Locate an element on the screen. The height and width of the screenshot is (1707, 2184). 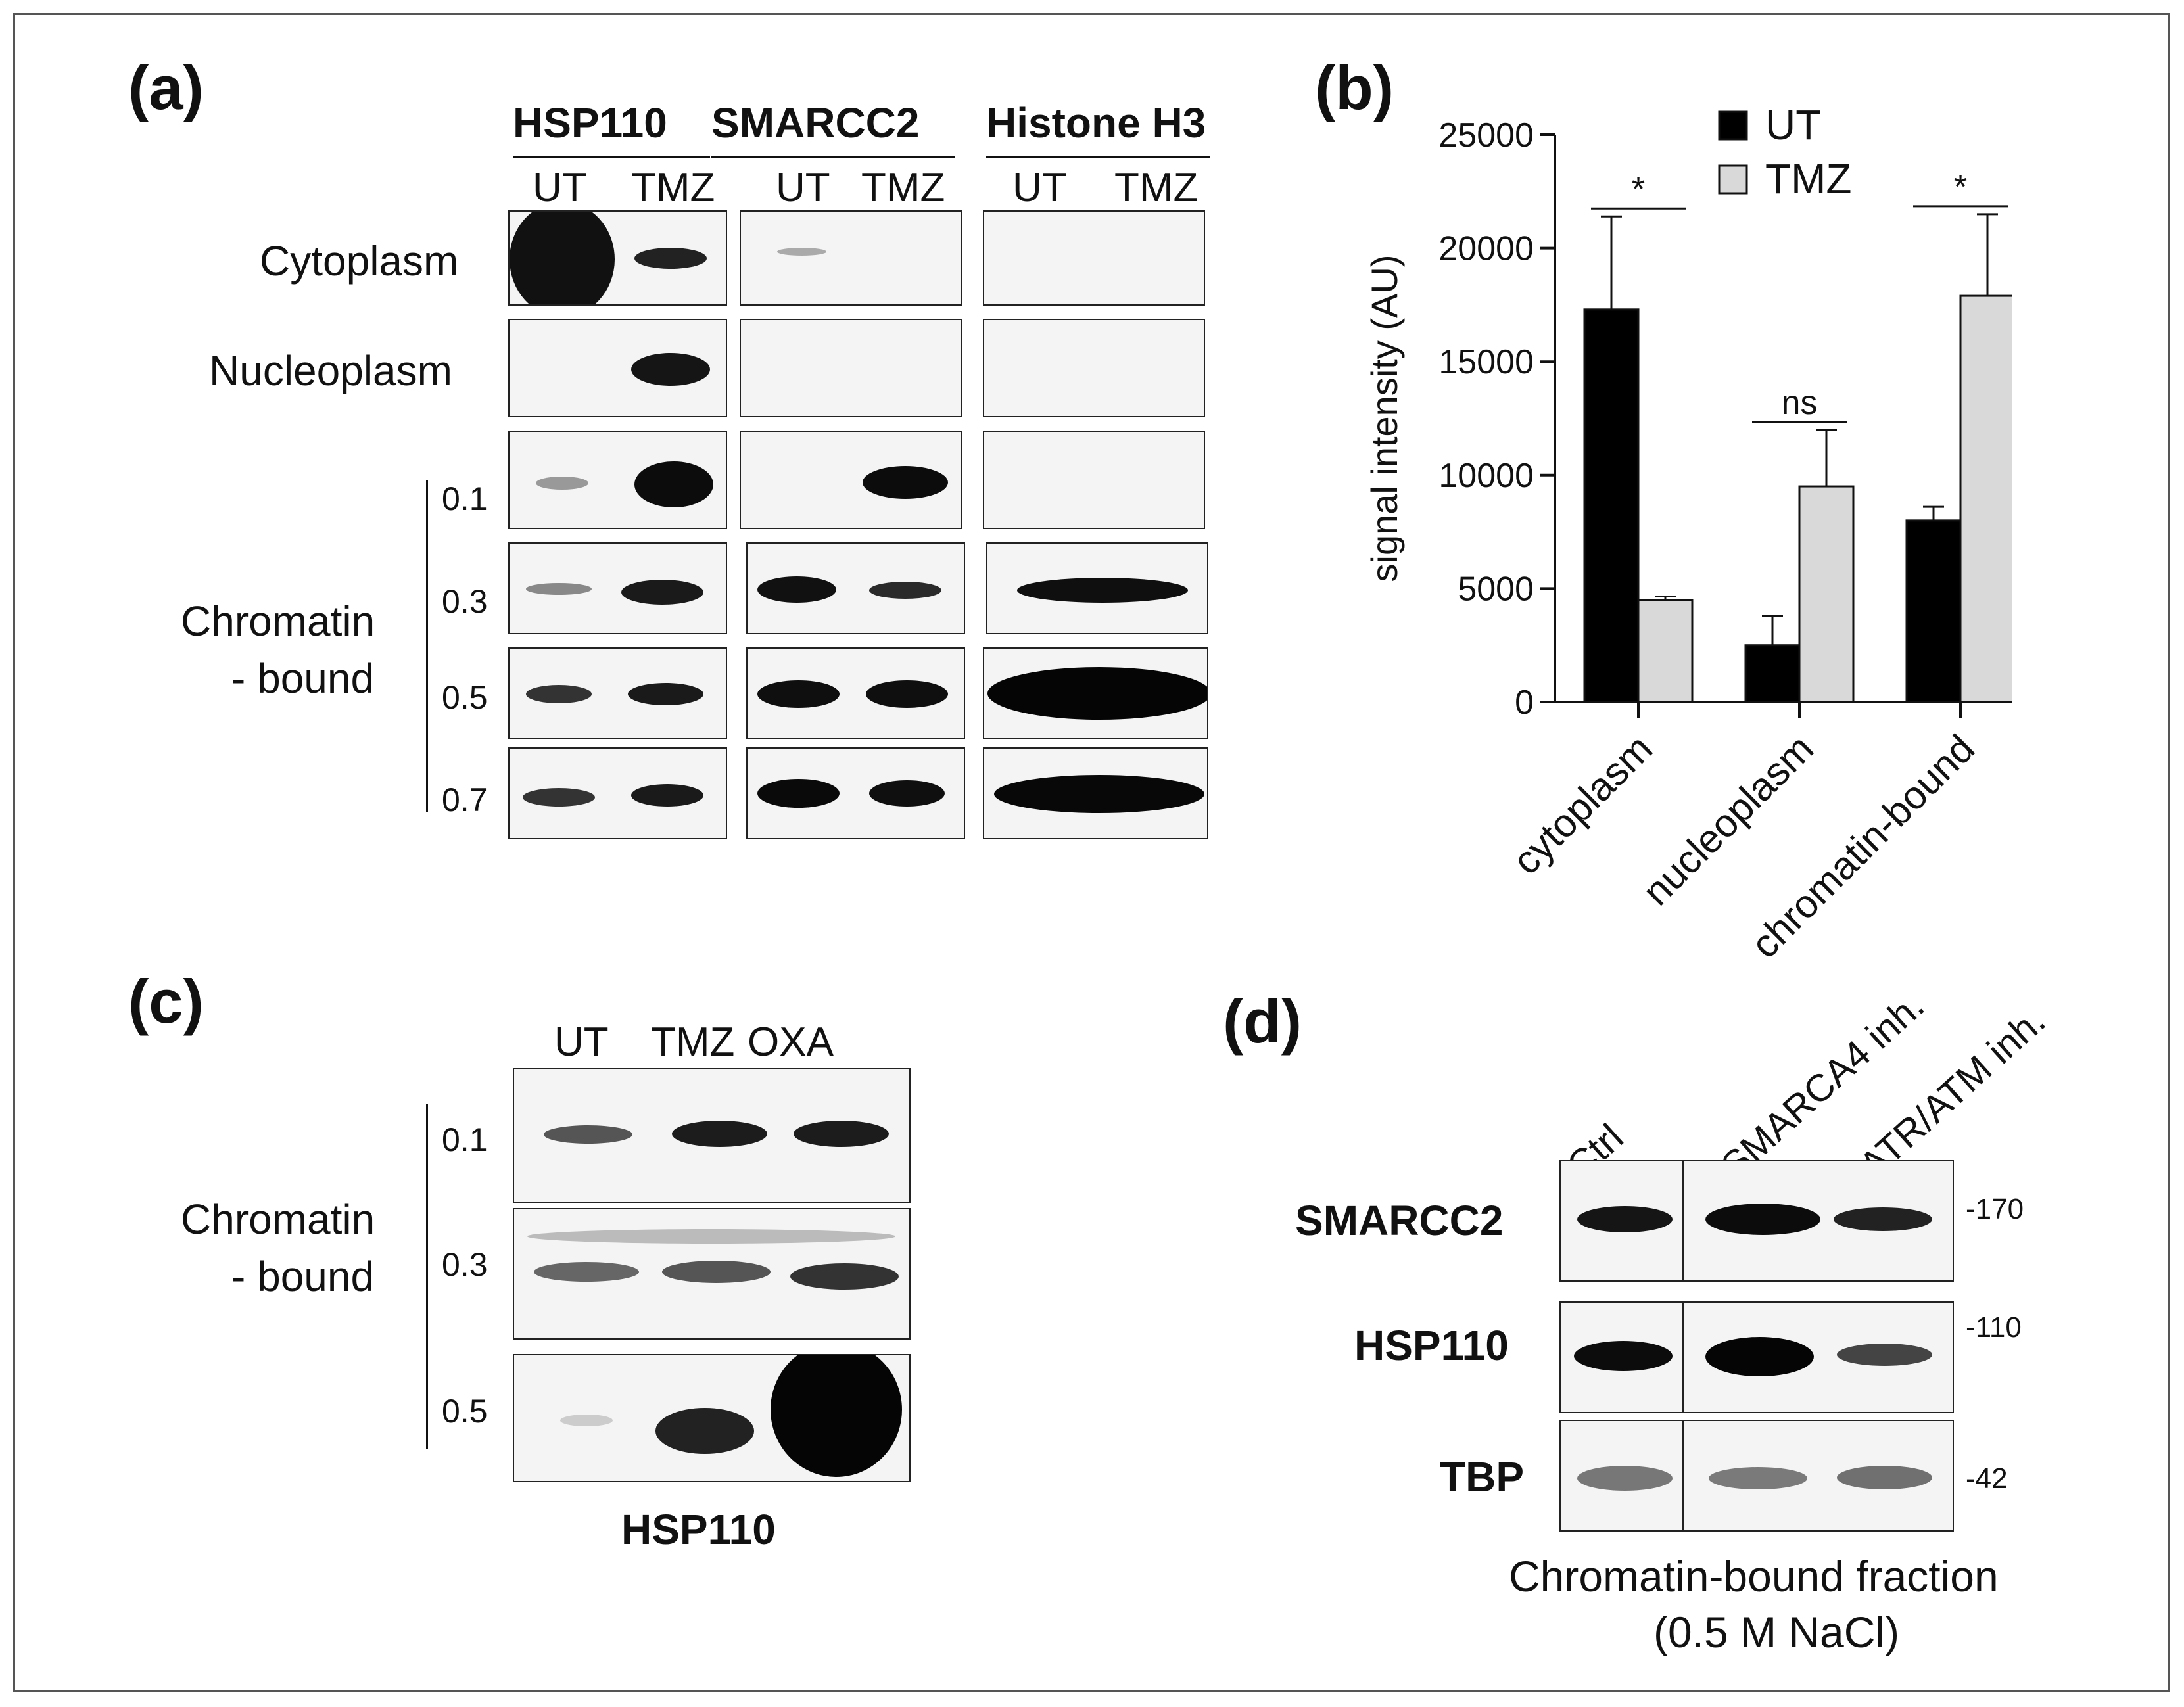
blot-hsp110-chromatin-0.7 is located at coordinates (617, 793).